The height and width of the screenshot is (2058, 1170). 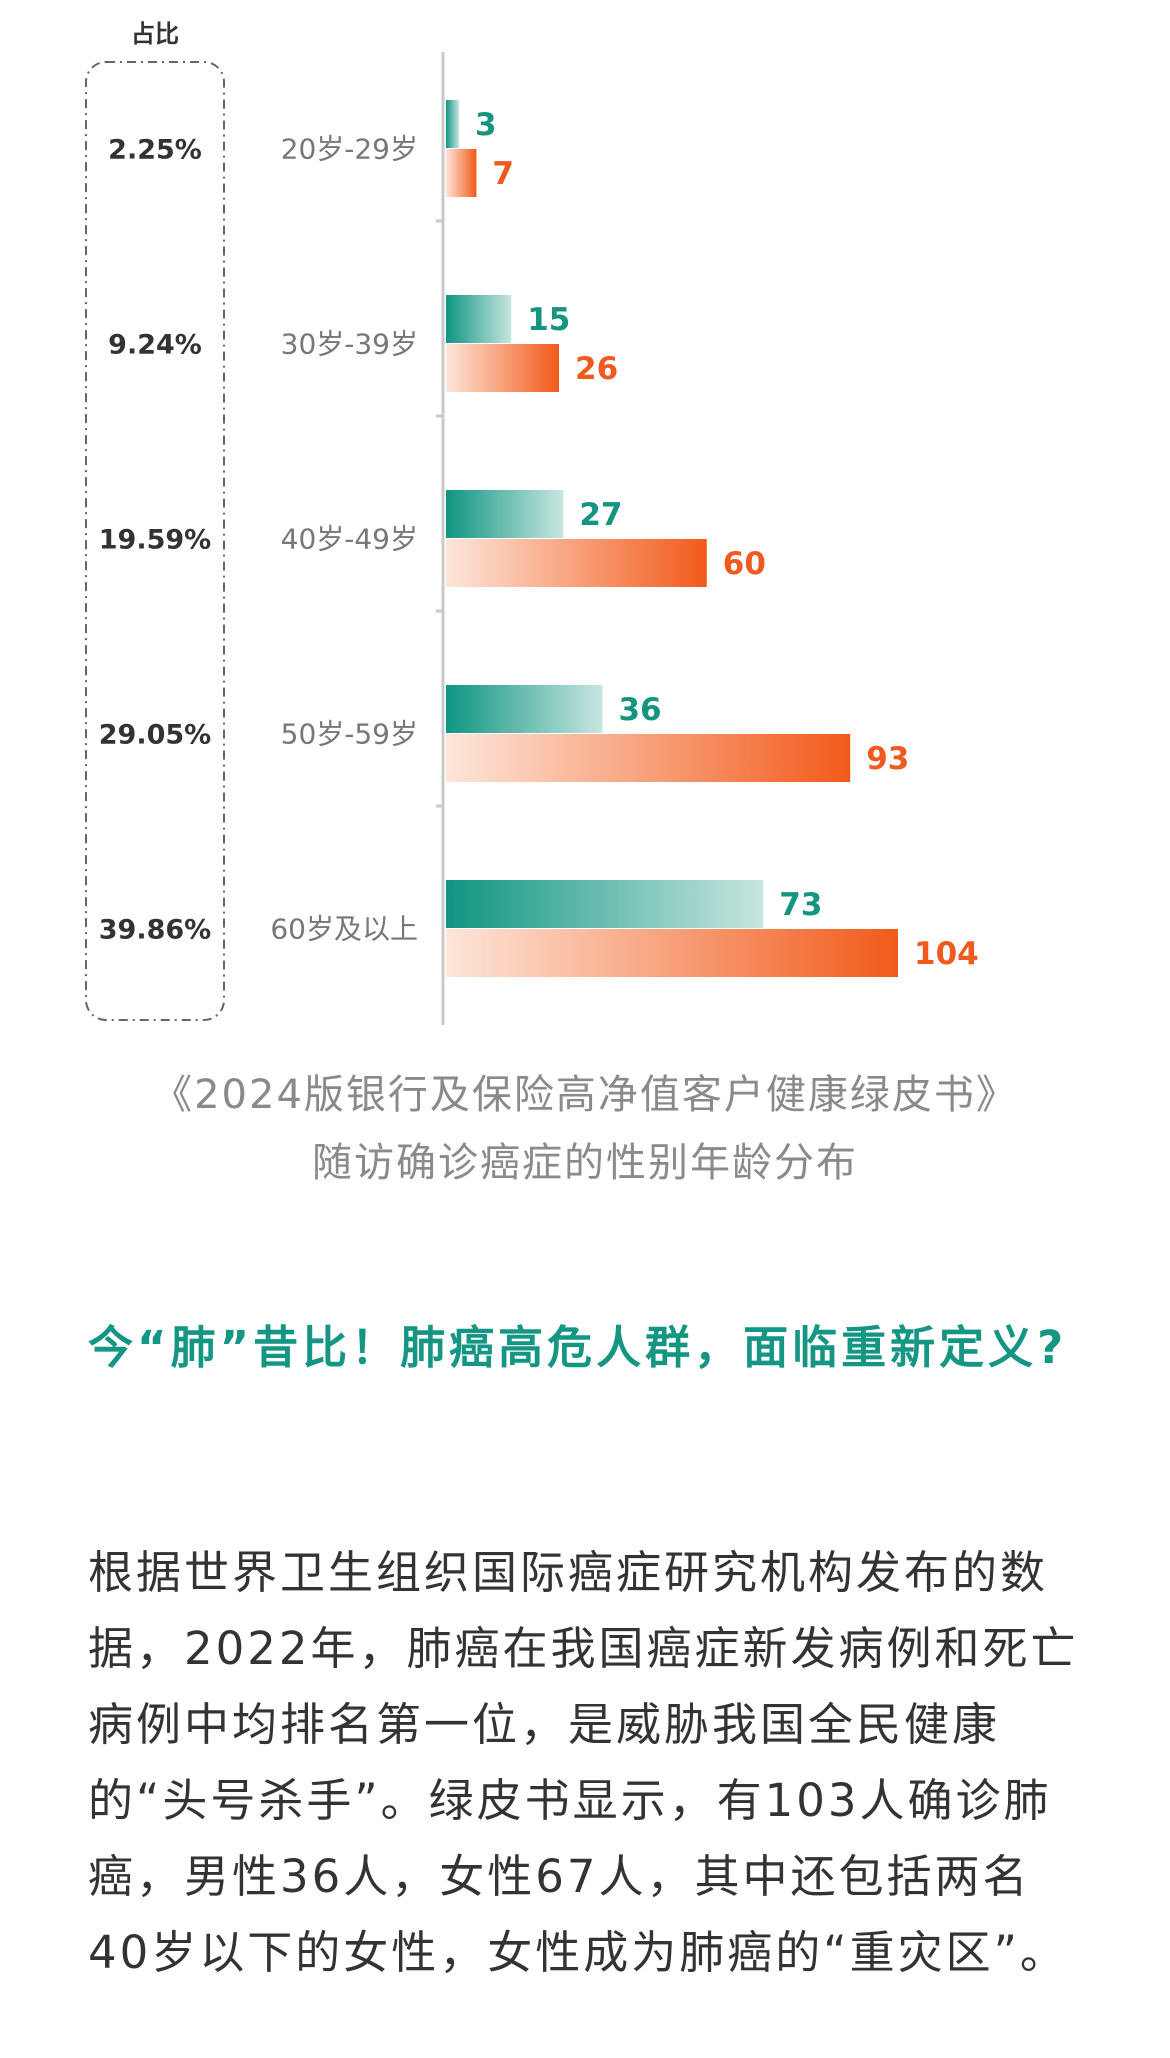 I want to click on share-column-header: 占比, so click(x=155, y=34).